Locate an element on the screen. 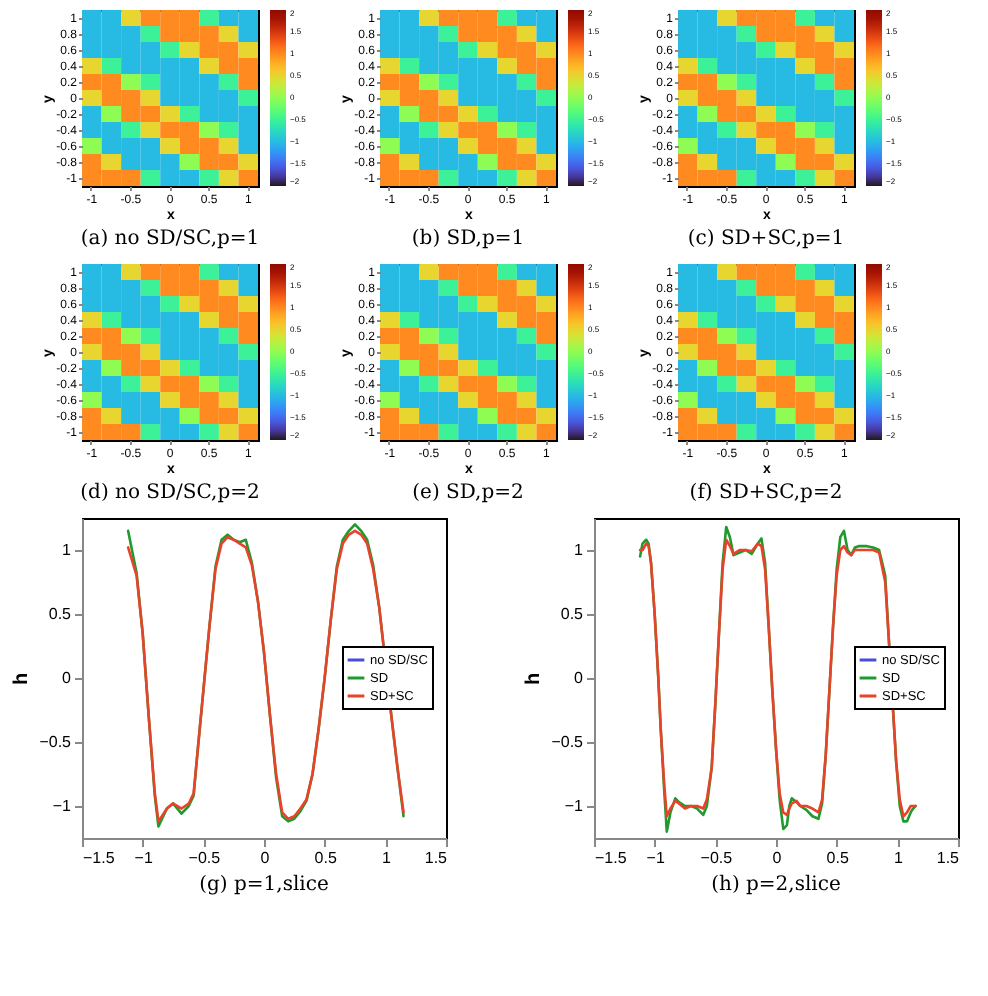  text: (b) SD,p=1 is located at coordinates (468, 239).